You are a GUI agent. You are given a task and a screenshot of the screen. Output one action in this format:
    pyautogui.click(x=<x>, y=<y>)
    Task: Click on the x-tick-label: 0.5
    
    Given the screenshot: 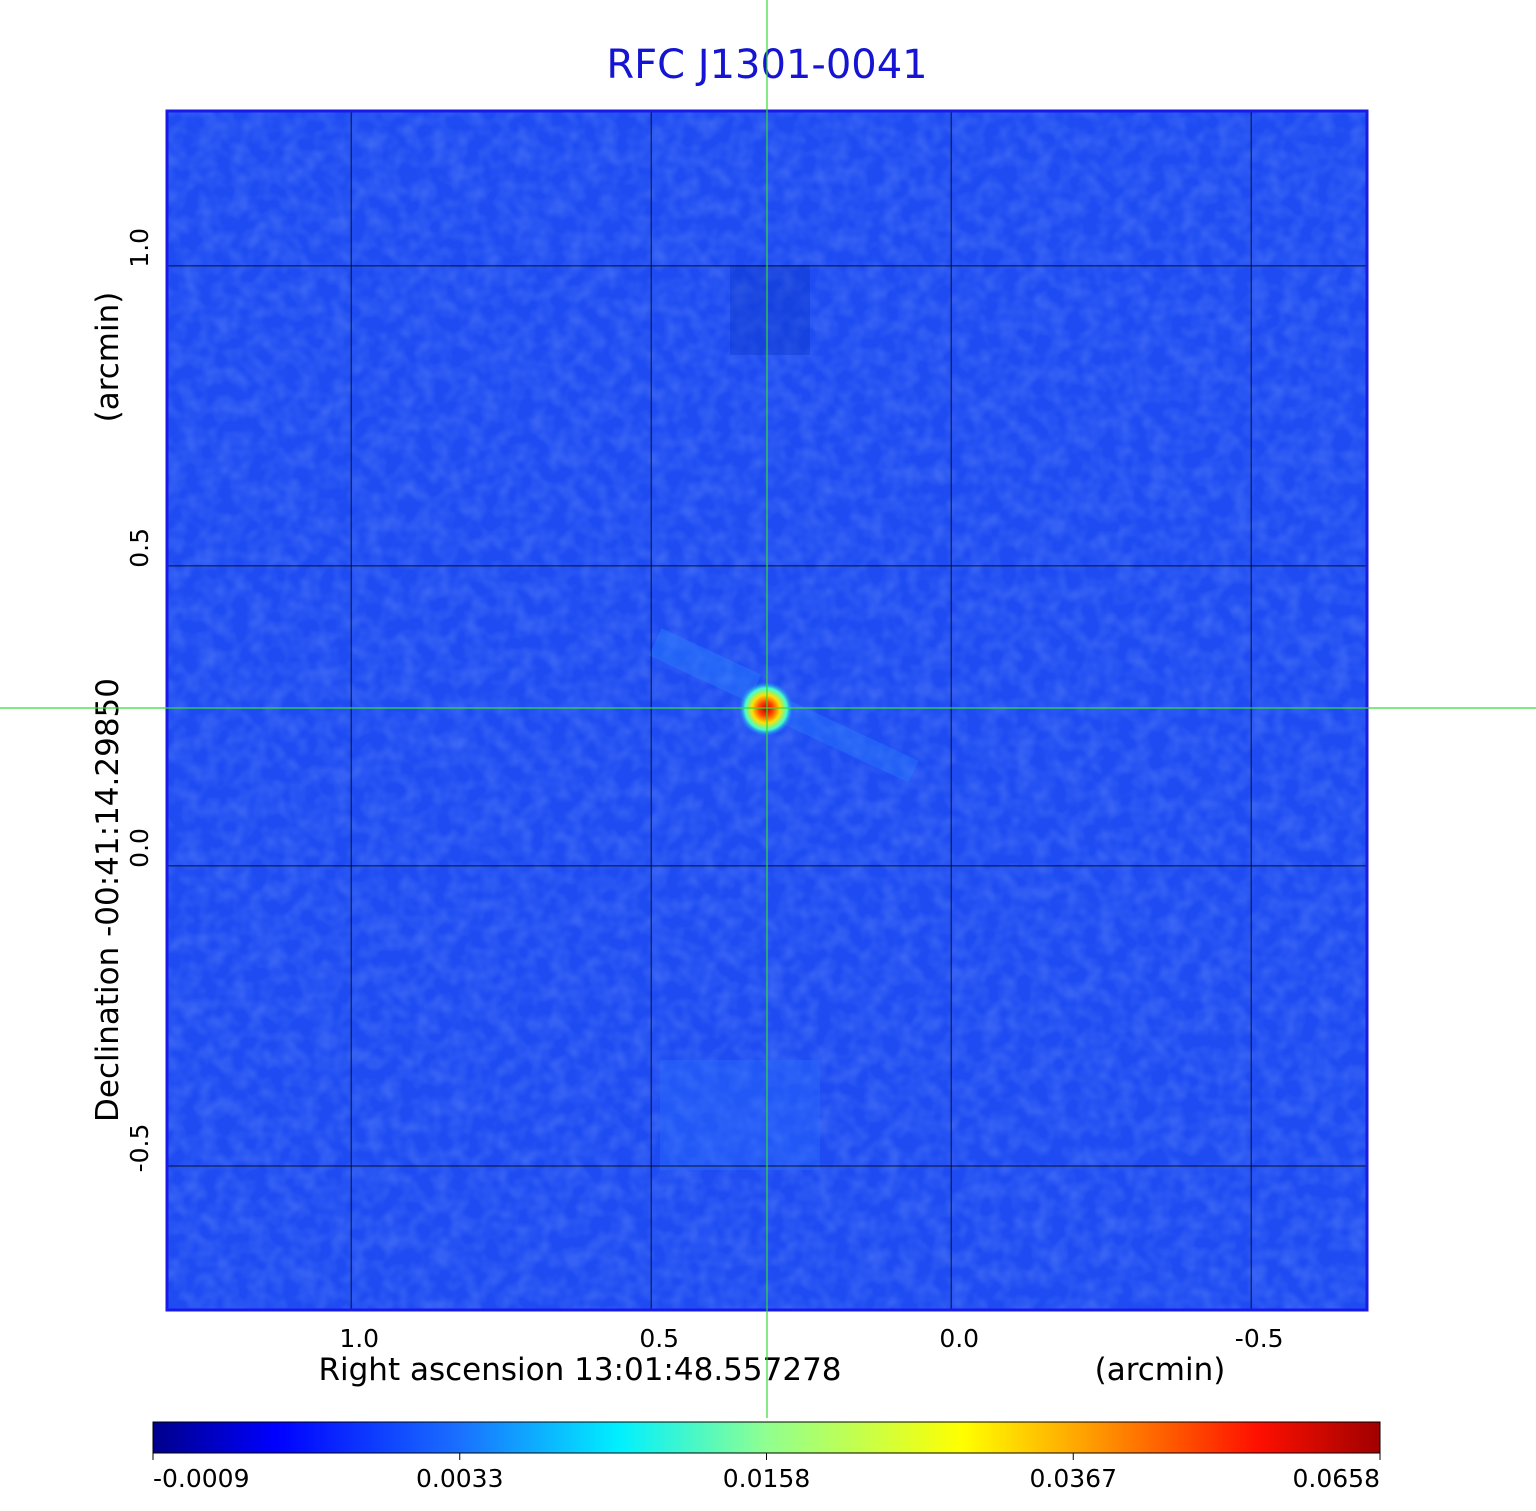 What is the action you would take?
    pyautogui.click(x=659, y=1338)
    